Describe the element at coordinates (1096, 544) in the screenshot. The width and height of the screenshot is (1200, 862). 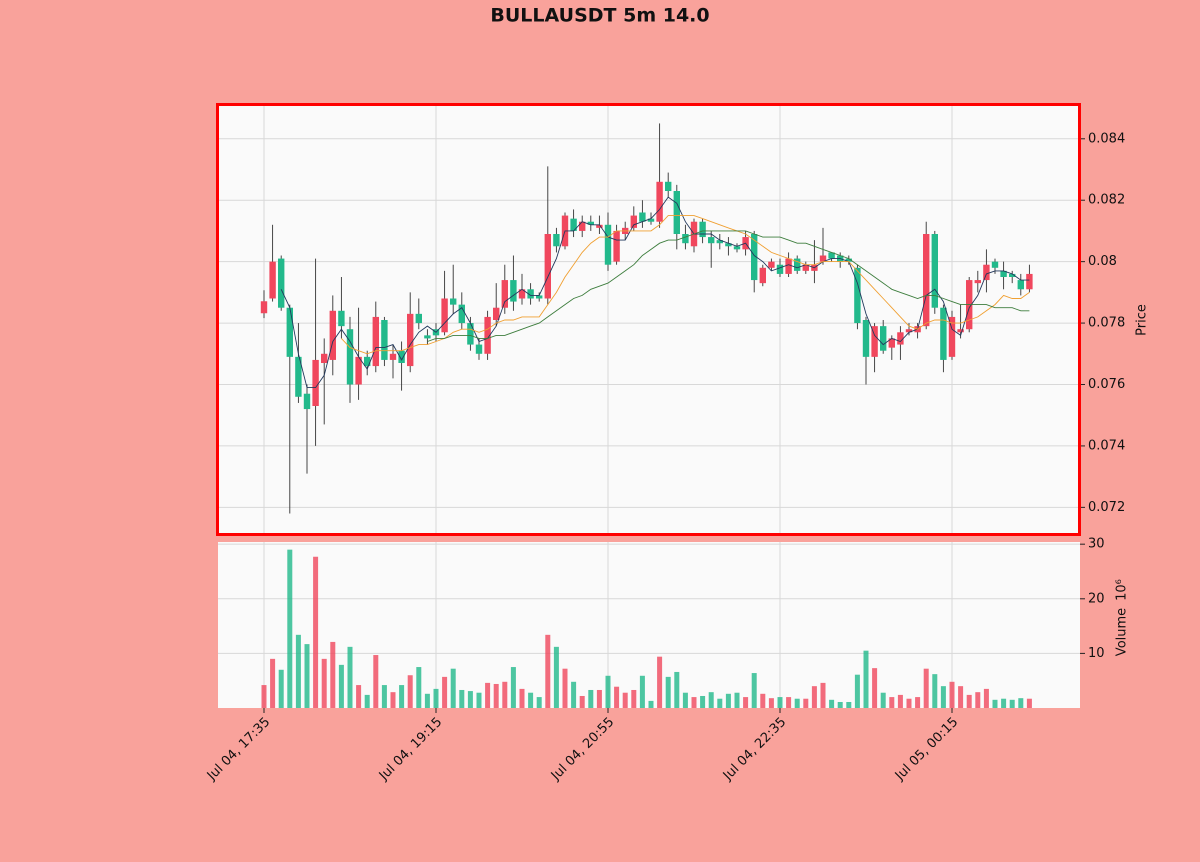
I see `y-tick-label: 30` at that location.